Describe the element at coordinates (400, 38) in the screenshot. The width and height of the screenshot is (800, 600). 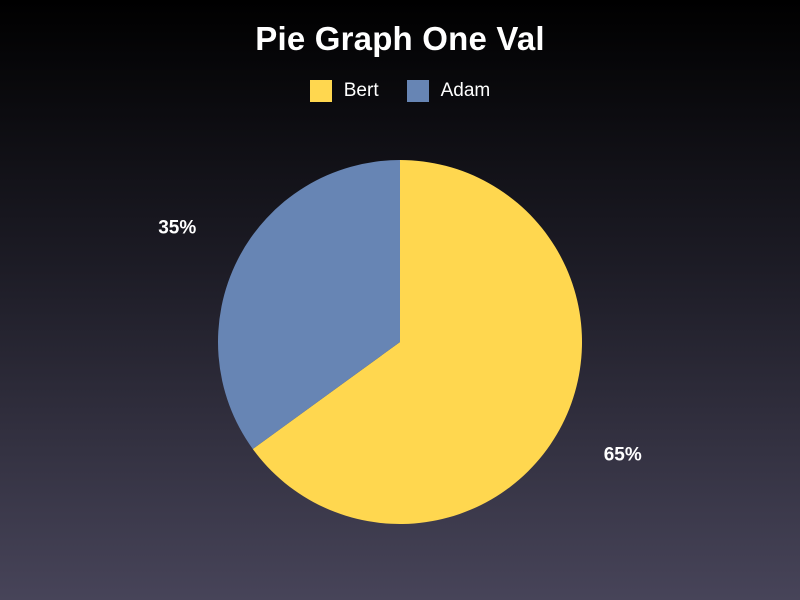
I see `chart-title: Pie Graph One Val` at that location.